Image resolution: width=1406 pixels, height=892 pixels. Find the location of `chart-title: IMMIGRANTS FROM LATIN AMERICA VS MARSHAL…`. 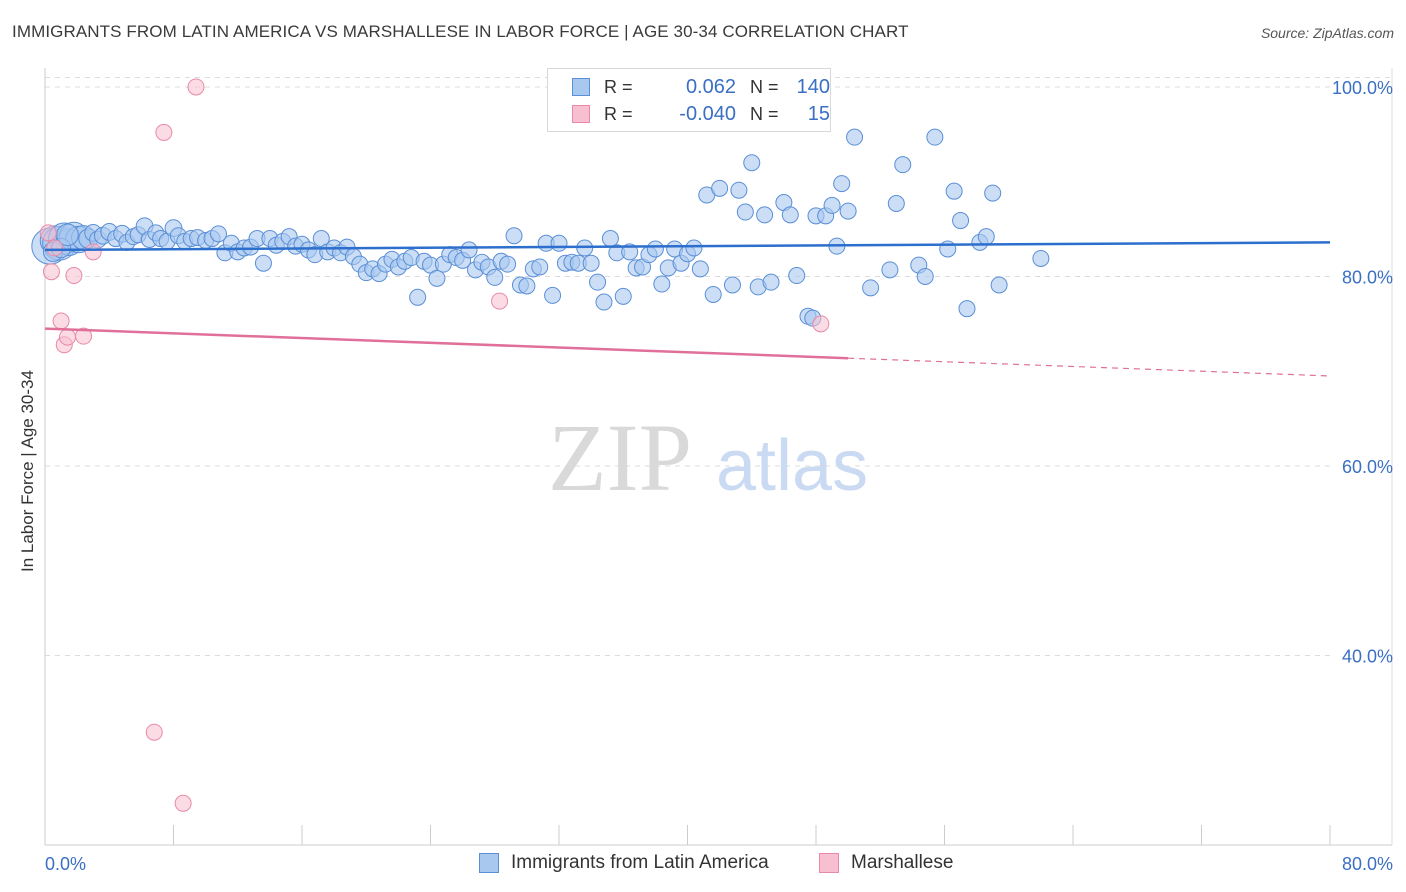

chart-title: IMMIGRANTS FROM LATIN AMERICA VS MARSHAL… is located at coordinates (460, 31).